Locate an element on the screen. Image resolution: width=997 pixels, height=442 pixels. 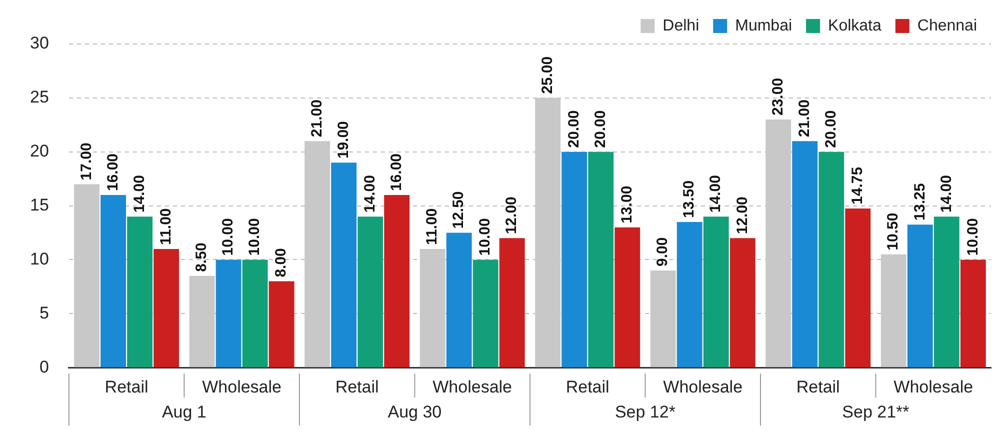
legend-label: Kolkata is located at coordinates (855, 25).